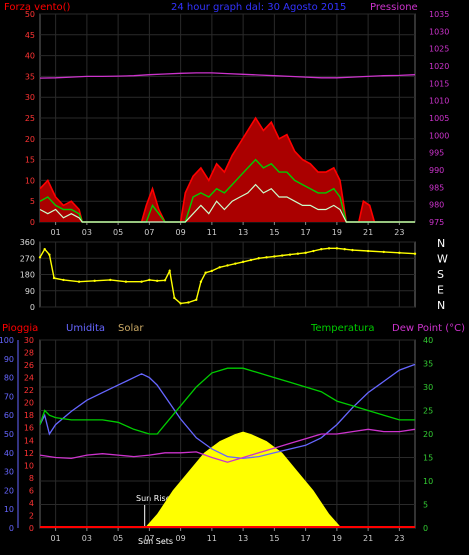 The width and height of the screenshot is (469, 555). What do you see at coordinates (32, 307) in the screenshot?
I see `y-tick-label: 0` at bounding box center [32, 307].